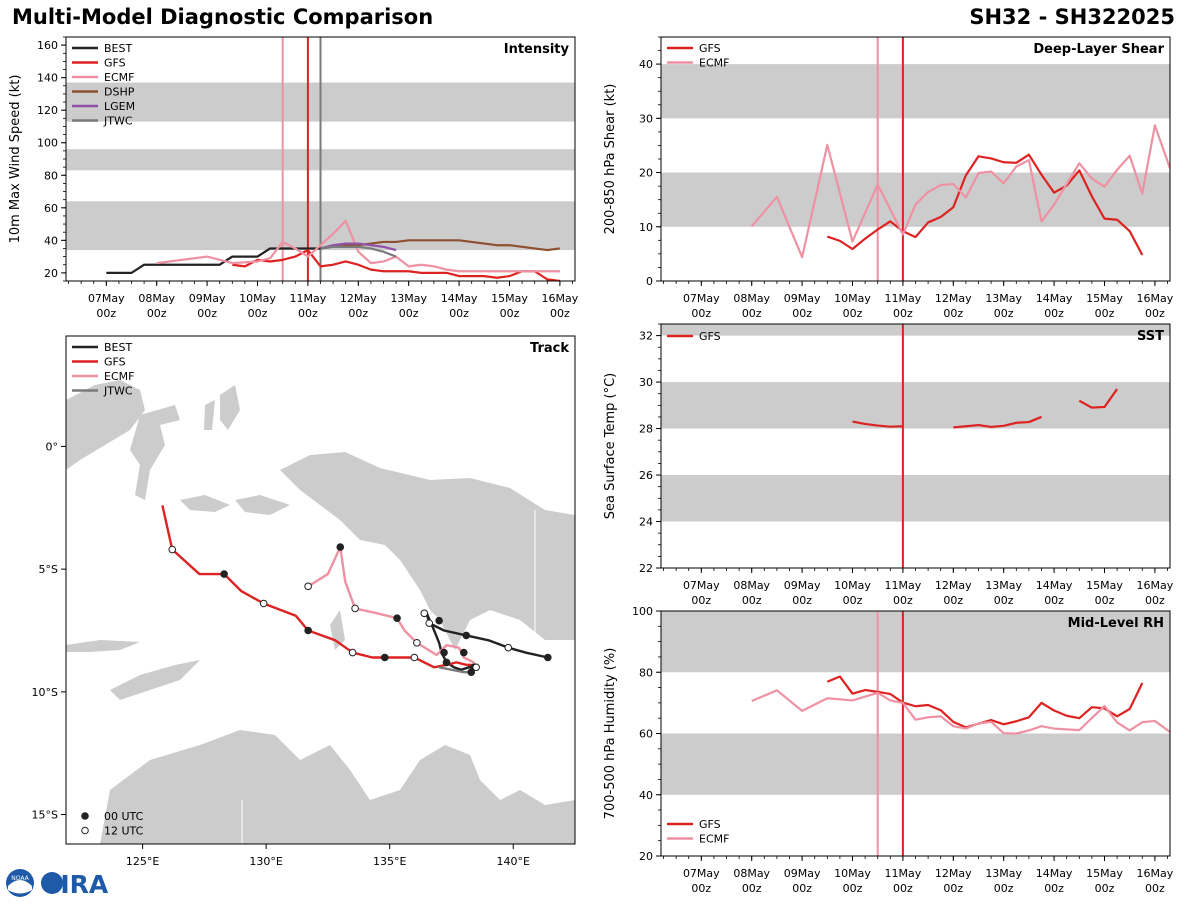  I want to click on sst-ytick-label: 32, so click(646, 336).